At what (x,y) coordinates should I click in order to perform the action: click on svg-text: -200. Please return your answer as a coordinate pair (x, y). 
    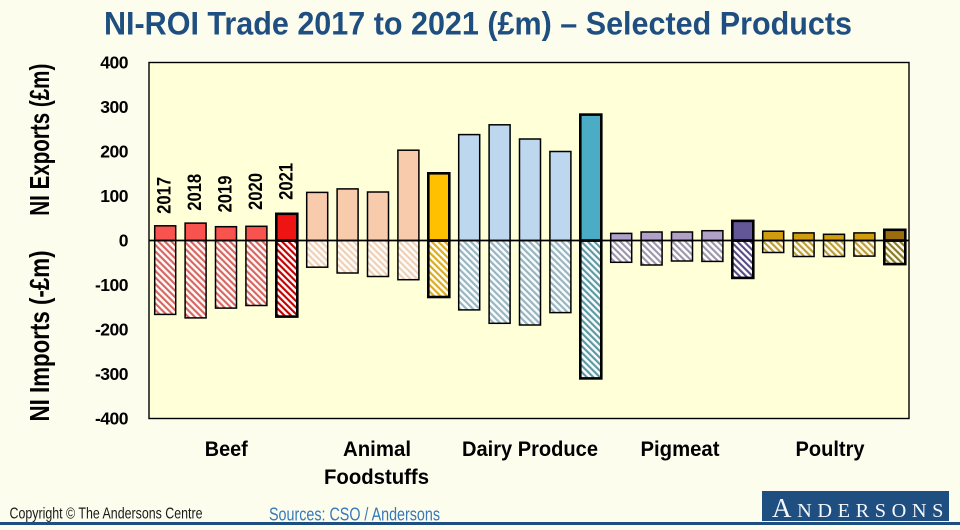
    Looking at the image, I should click on (112, 330).